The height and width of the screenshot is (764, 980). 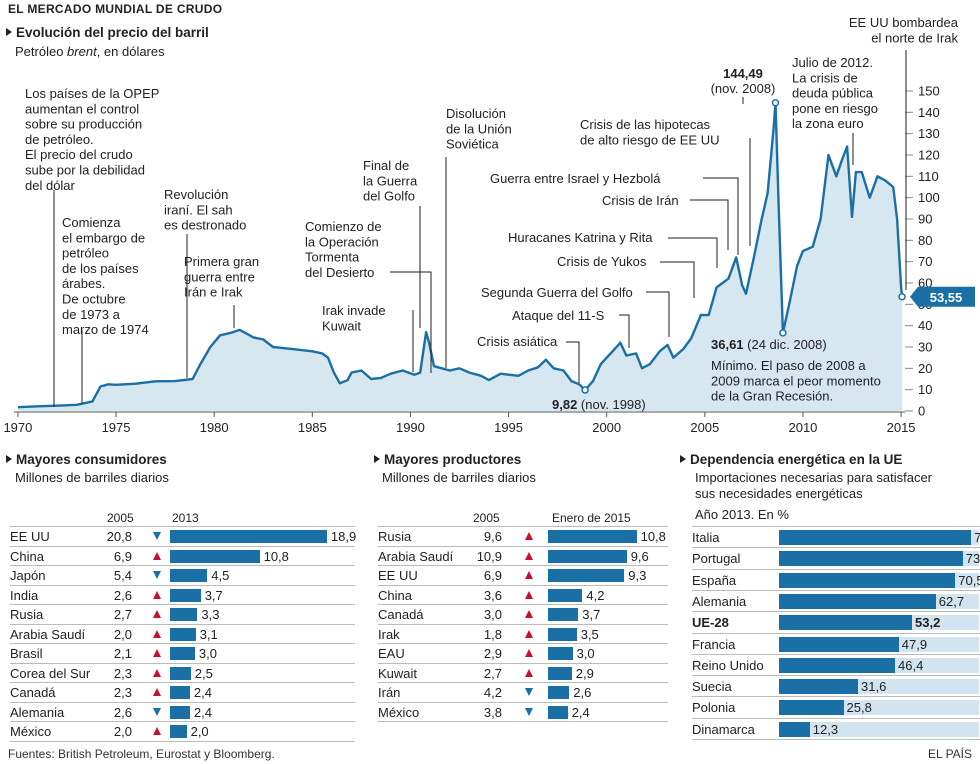 I want to click on min2008-value-label: 36,61 (24 dic. 2008), so click(x=769, y=344).